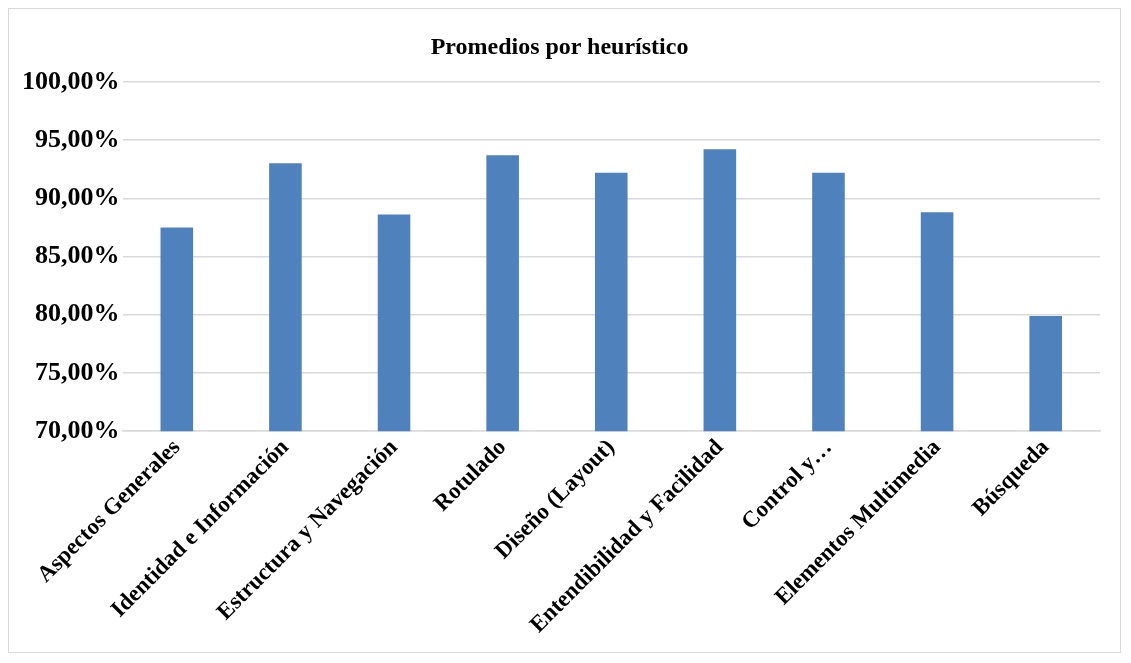  What do you see at coordinates (77, 255) in the screenshot?
I see `y-tick-label: 85,00%` at bounding box center [77, 255].